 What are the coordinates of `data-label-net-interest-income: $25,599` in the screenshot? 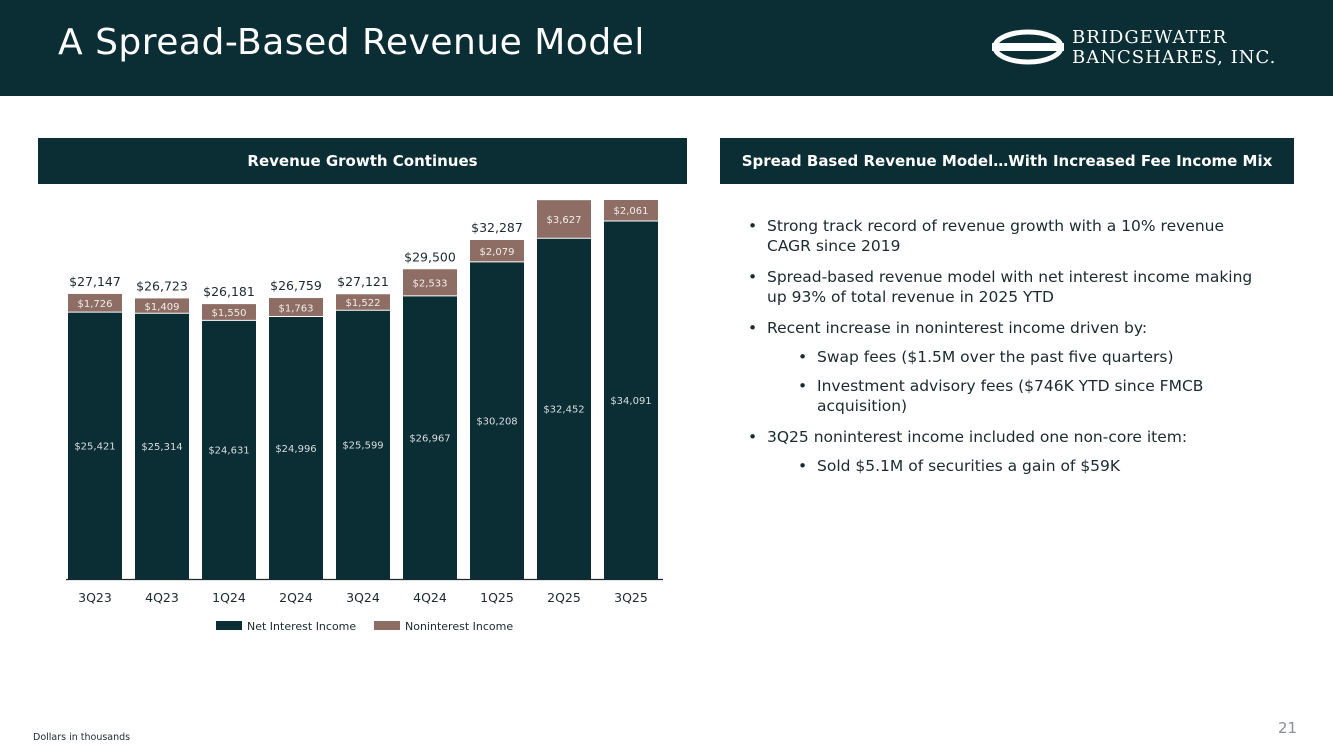 It's located at (362, 446).